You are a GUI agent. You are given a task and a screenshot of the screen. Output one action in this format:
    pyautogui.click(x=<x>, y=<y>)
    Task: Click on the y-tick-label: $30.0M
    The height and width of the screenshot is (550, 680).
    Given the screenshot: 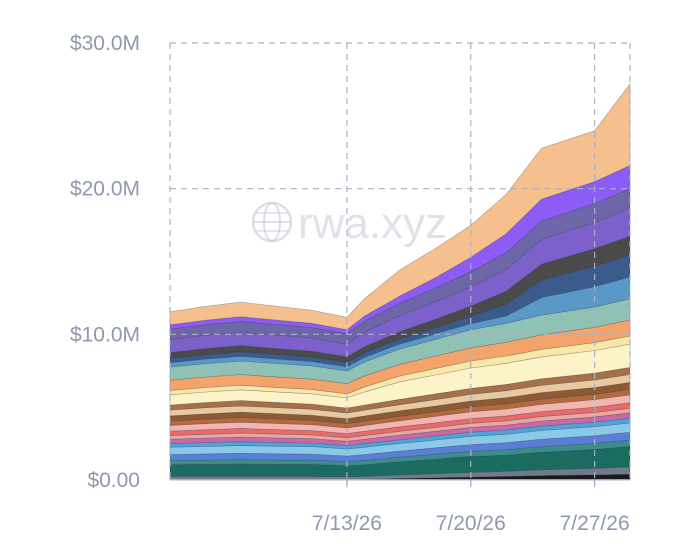 What is the action you would take?
    pyautogui.click(x=105, y=43)
    